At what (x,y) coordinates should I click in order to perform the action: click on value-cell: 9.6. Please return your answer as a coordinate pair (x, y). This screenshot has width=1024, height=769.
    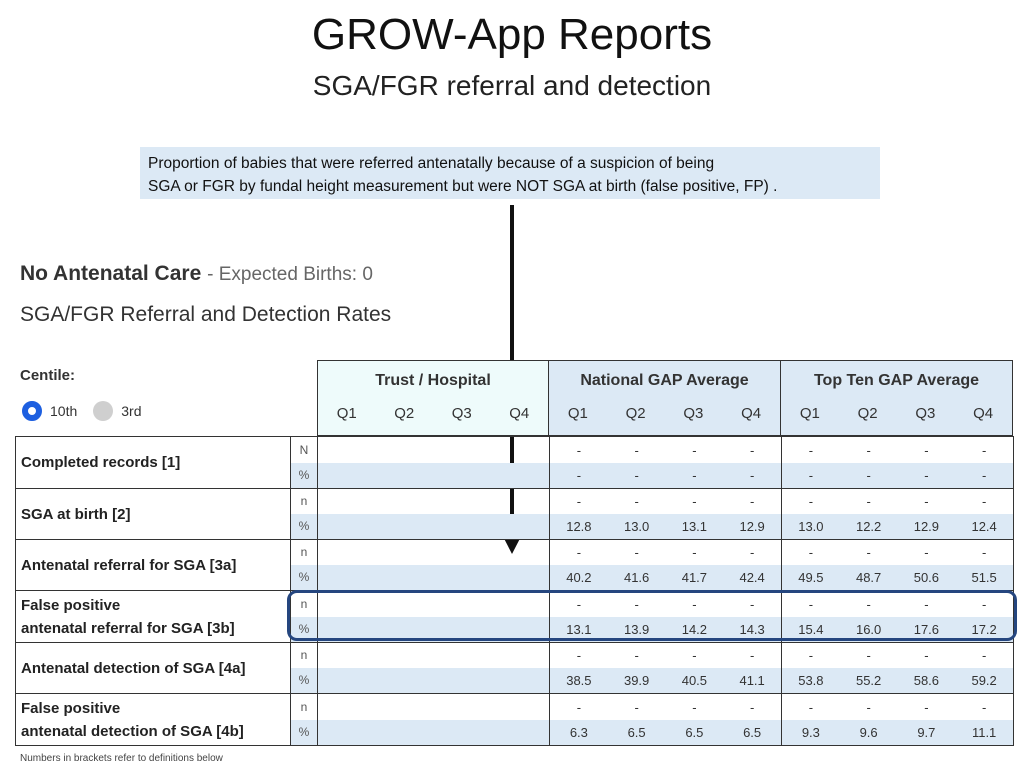
    Looking at the image, I should click on (868, 732).